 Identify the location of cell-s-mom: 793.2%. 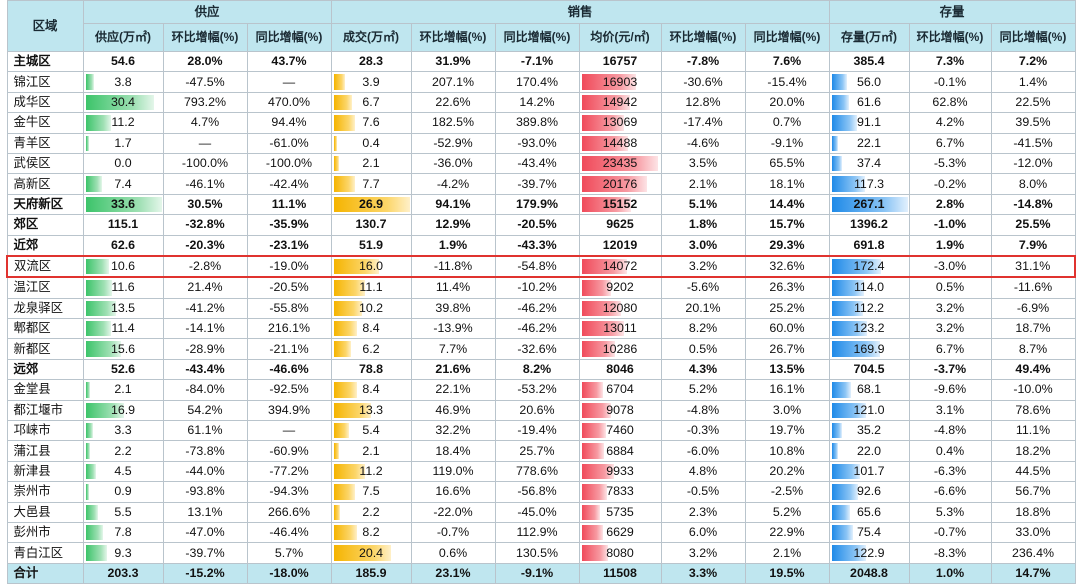
(205, 102).